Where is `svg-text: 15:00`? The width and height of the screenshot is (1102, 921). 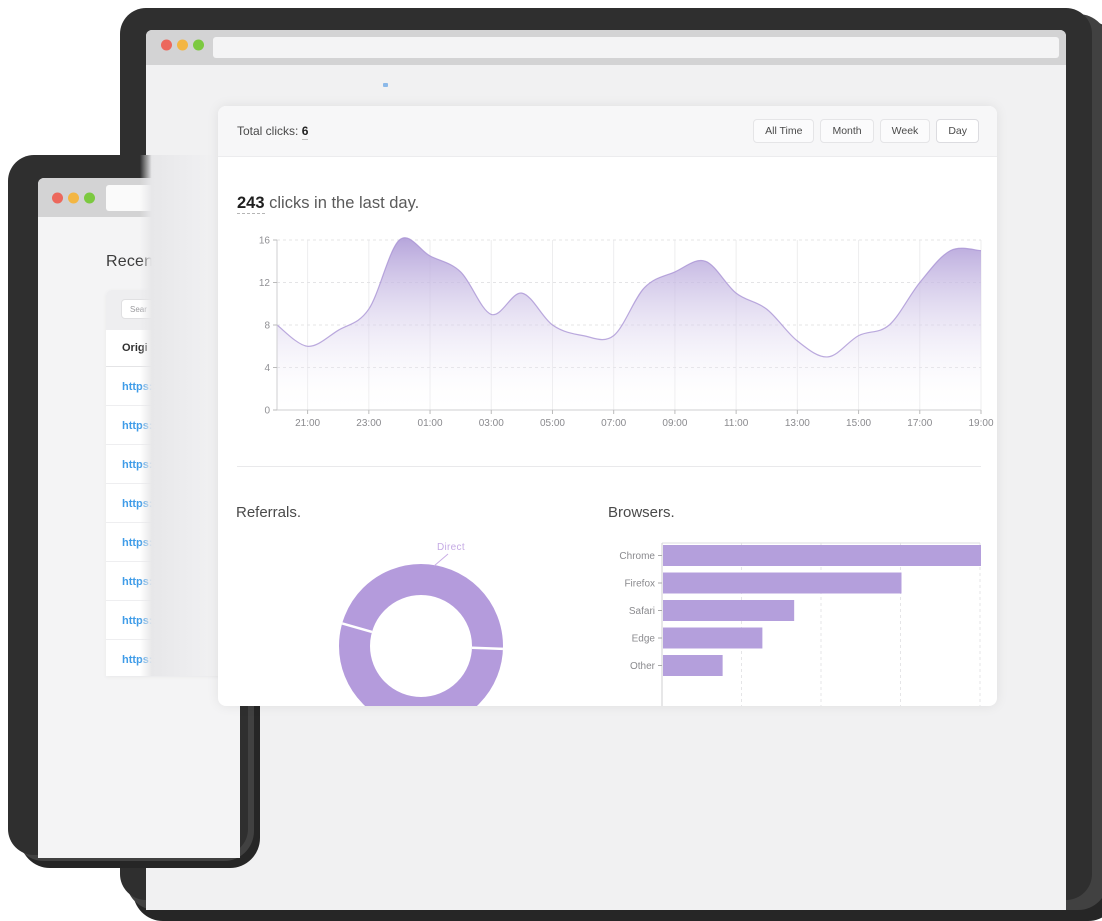 svg-text: 15:00 is located at coordinates (858, 423).